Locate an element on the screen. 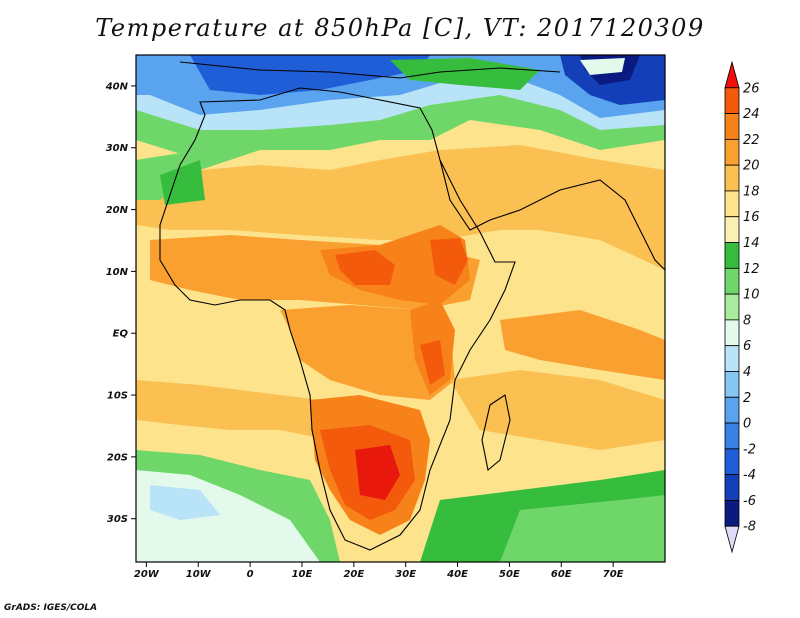  colorbar-label: 26 is located at coordinates (751, 88).